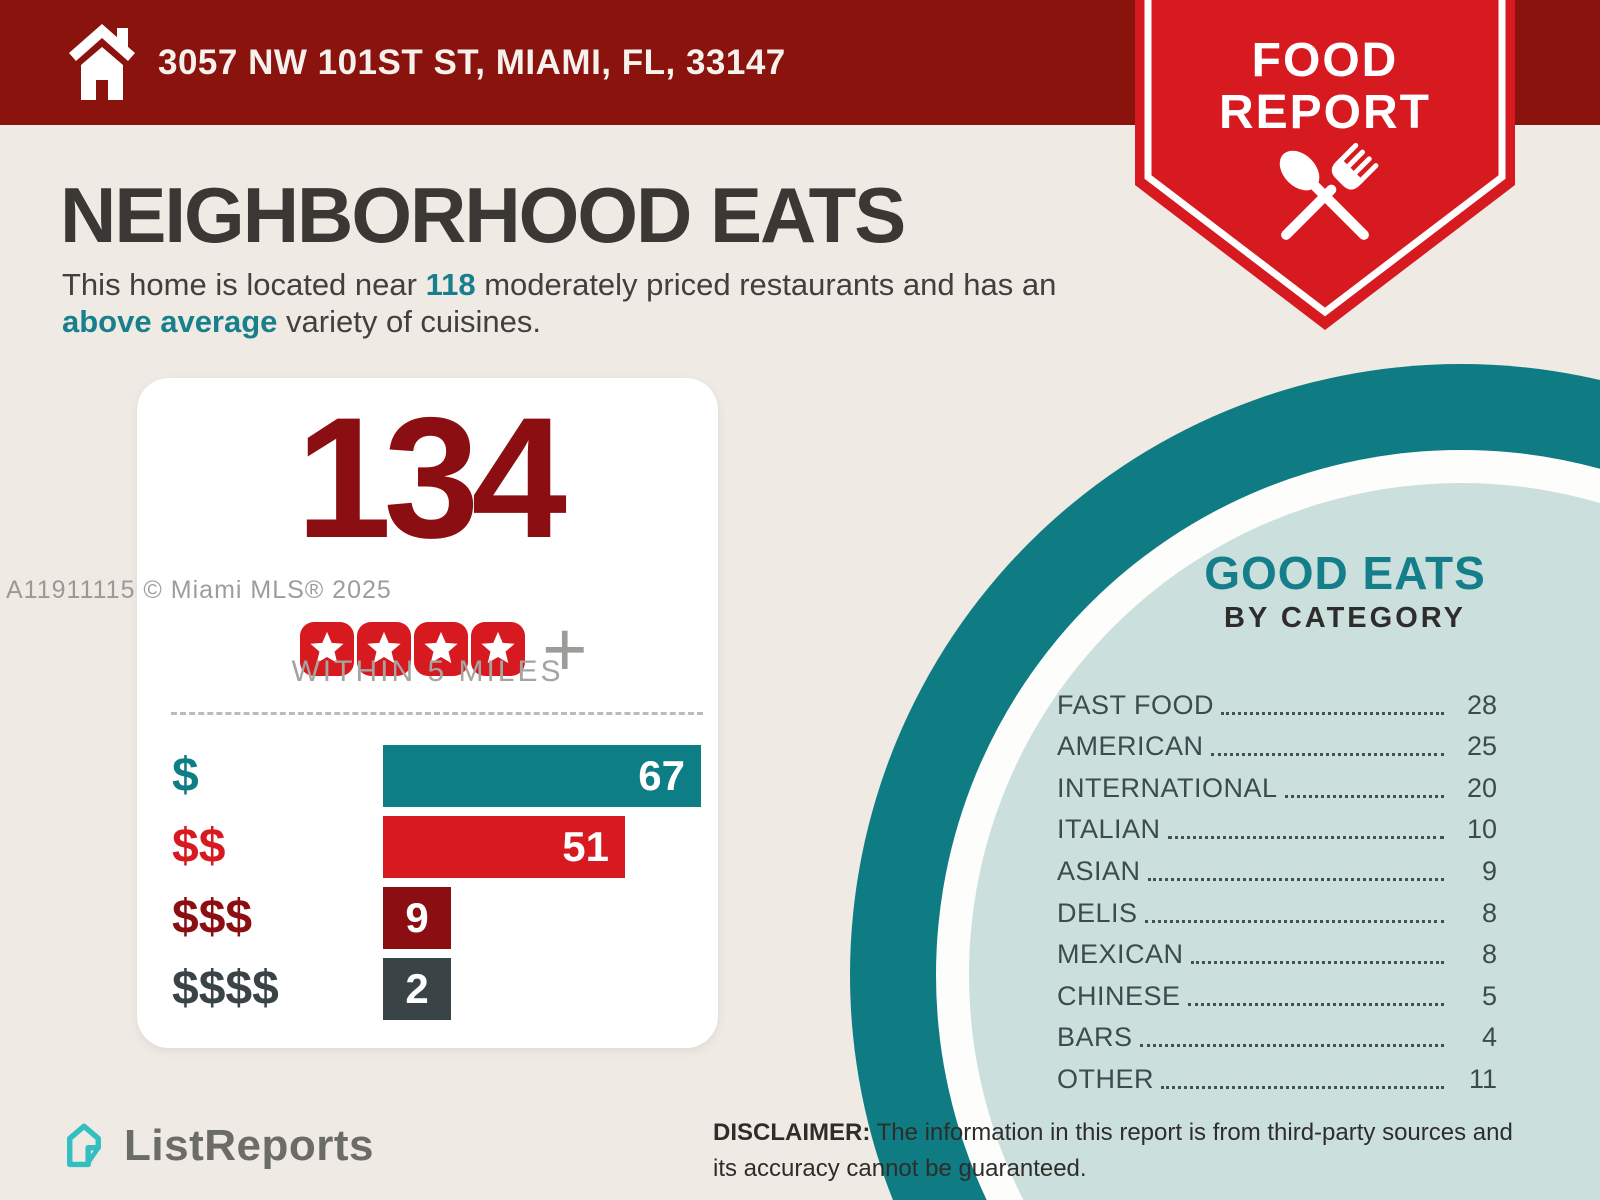 This screenshot has width=1600, height=1200. I want to click on price-bar: 9, so click(417, 918).